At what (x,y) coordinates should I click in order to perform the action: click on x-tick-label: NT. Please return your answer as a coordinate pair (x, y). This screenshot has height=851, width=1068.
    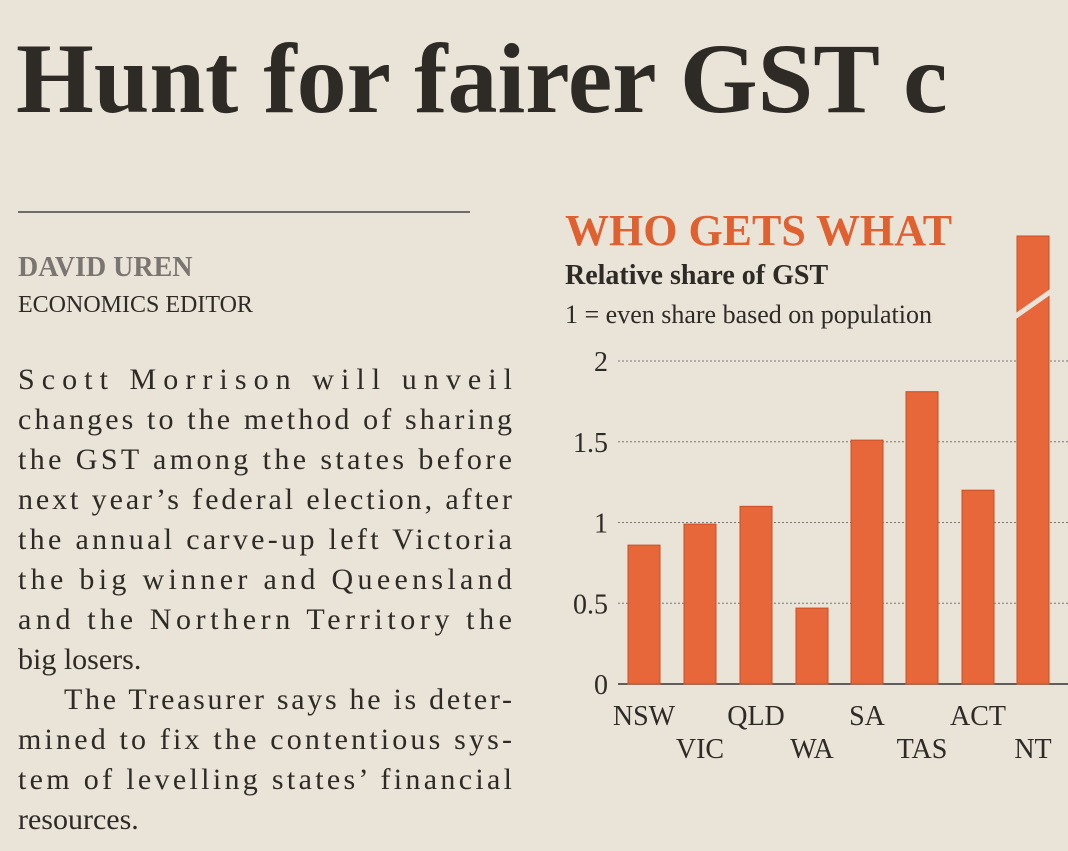
    Looking at the image, I should click on (1032, 749).